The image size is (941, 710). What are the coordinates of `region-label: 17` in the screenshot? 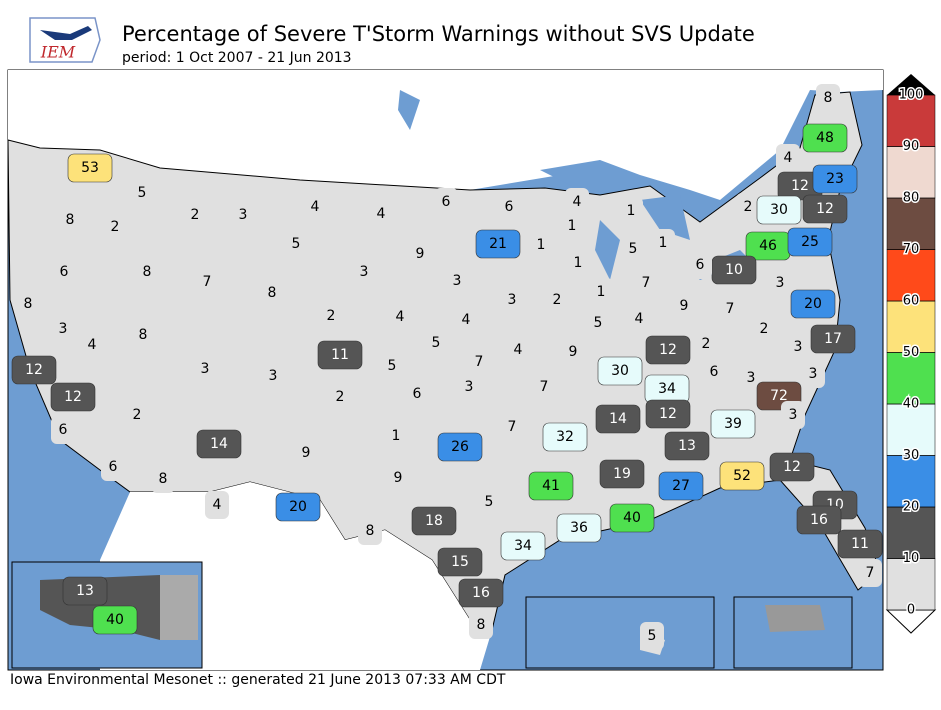 It's located at (833, 339).